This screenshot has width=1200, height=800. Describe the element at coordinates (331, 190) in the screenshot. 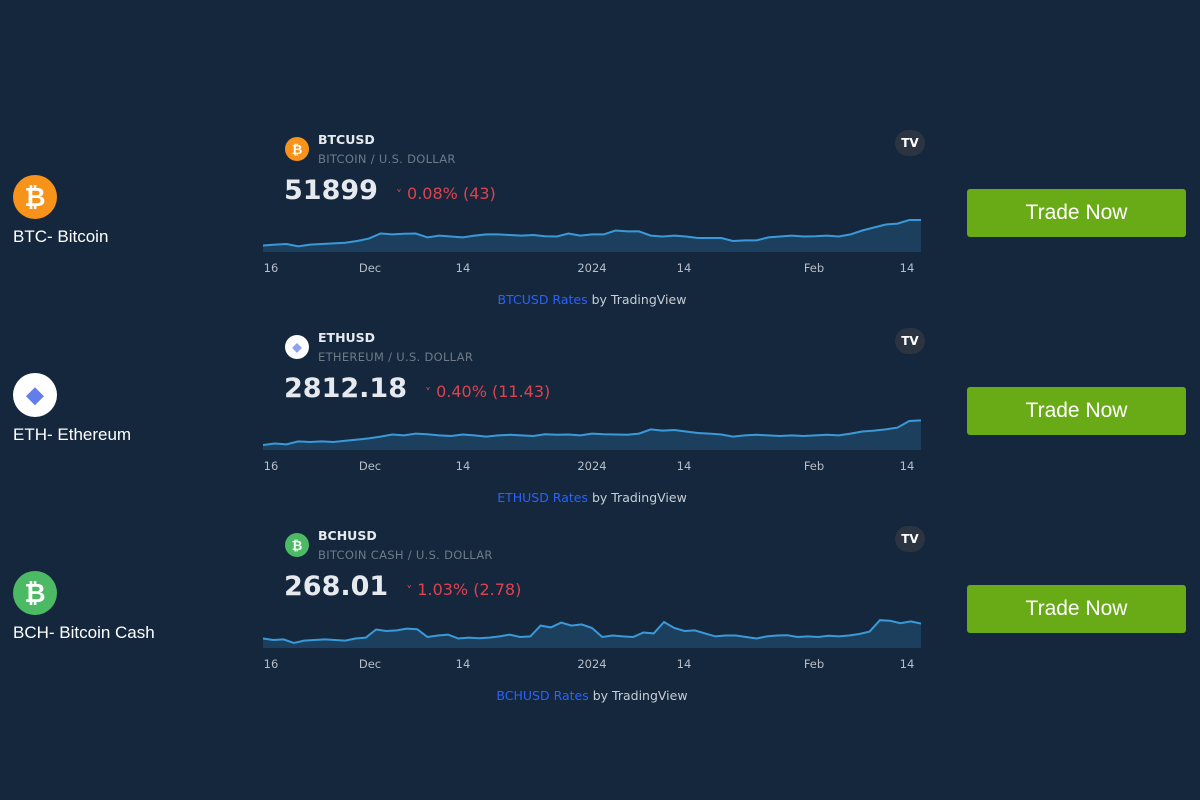

I see `price: 51899` at that location.